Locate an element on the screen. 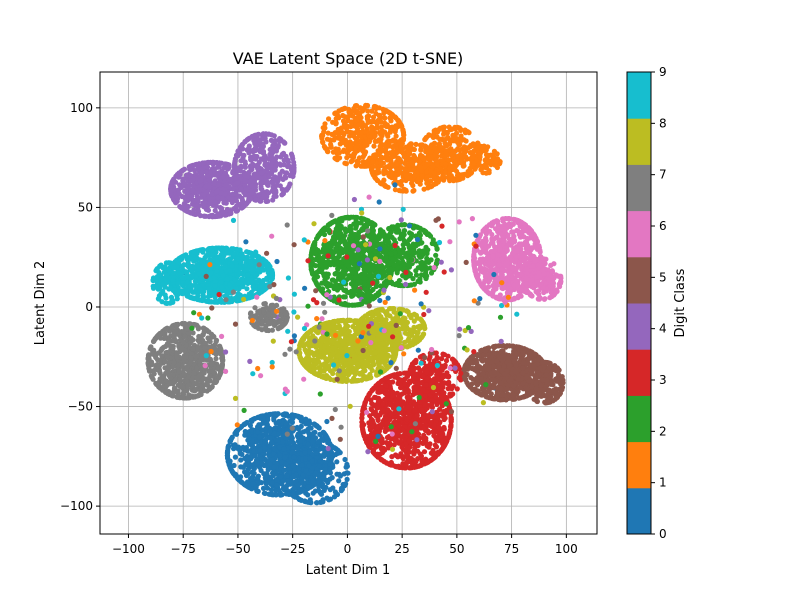 The height and width of the screenshot is (600, 800). chart-title: VAE Latent Space (2D t-SNE) is located at coordinates (348, 58).